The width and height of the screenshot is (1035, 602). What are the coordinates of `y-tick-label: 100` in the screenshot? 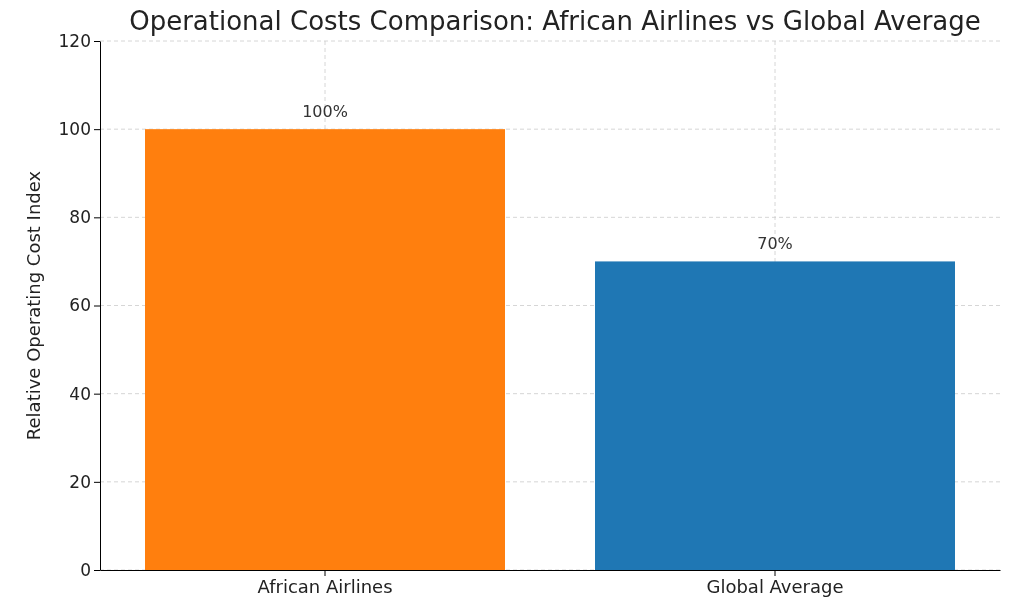 It's located at (74, 129).